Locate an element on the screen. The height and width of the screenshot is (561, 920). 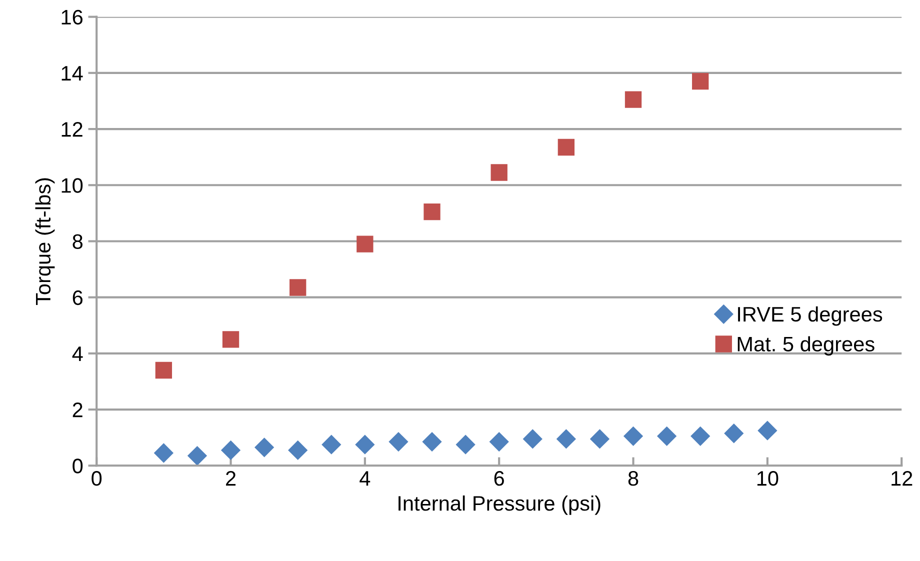
y-tick-label: 0 is located at coordinates (77, 466).